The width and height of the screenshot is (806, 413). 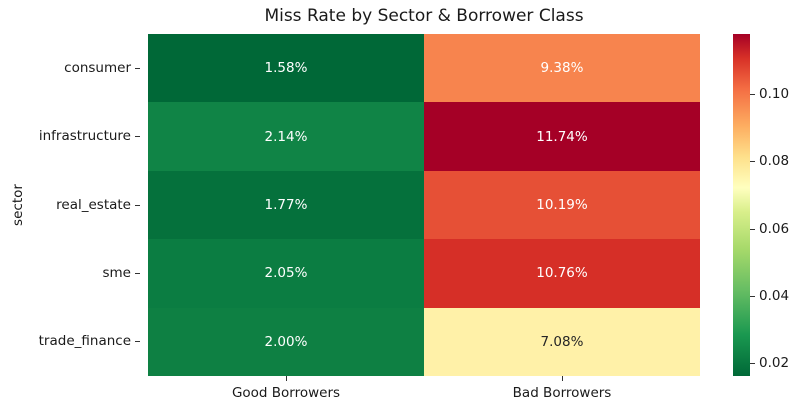 What do you see at coordinates (286, 205) in the screenshot?
I see `heatmap-cell: 1.77%` at bounding box center [286, 205].